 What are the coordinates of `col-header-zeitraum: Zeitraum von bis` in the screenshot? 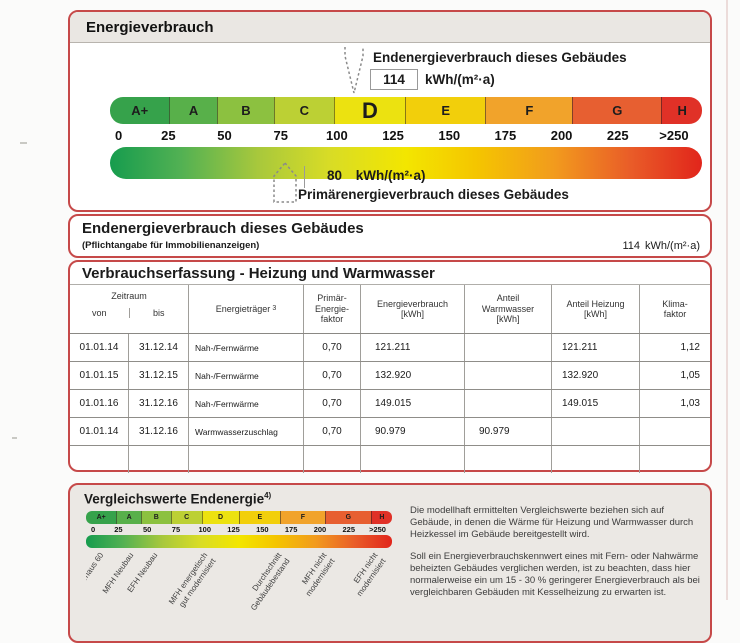 It's located at (129, 309).